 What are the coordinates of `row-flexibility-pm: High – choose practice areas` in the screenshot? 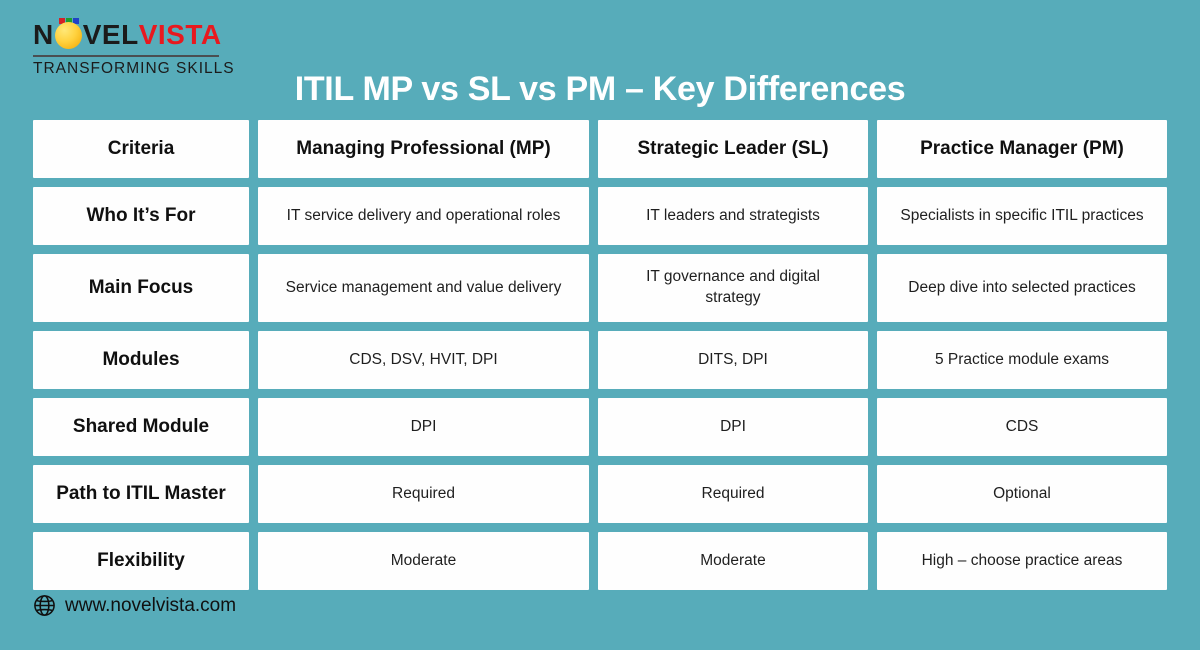 It's located at (1022, 561).